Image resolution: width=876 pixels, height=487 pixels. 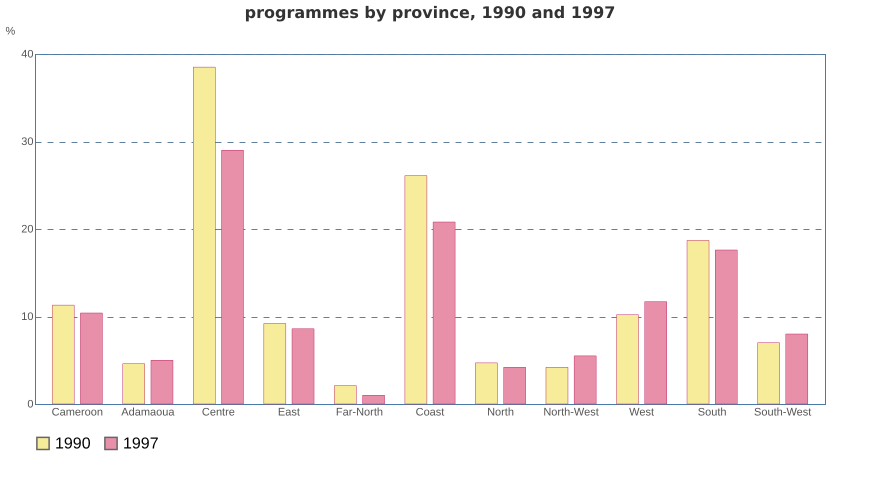 I want to click on x-tick-label: West, so click(x=641, y=412).